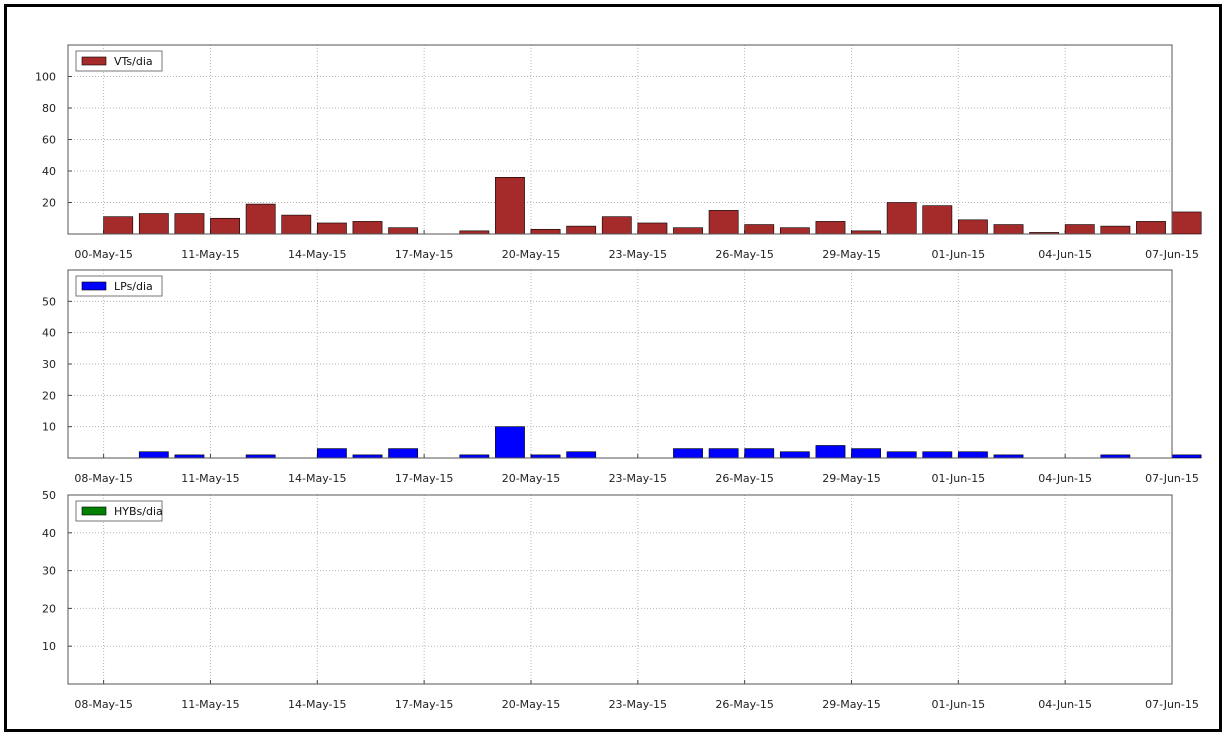 This screenshot has height=736, width=1228. I want to click on x-tick-label: 00-May-15, so click(103, 254).